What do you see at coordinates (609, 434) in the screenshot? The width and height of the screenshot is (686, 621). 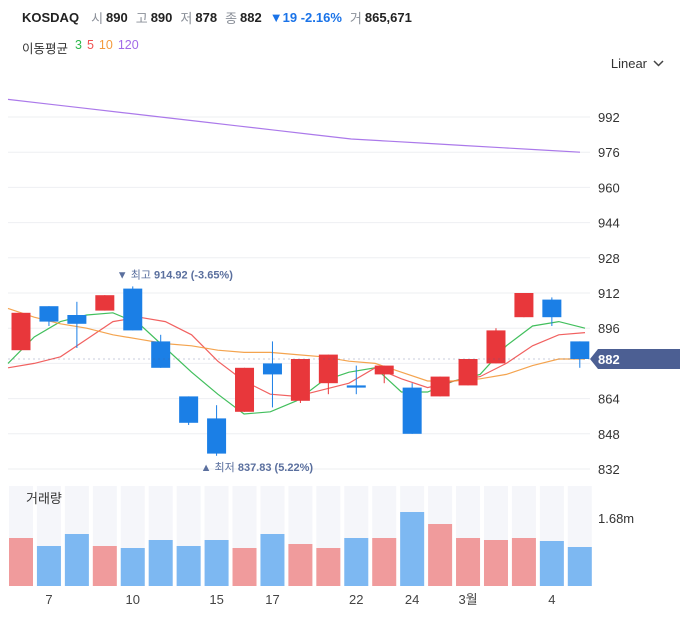 I see `price-tick-label: 848` at bounding box center [609, 434].